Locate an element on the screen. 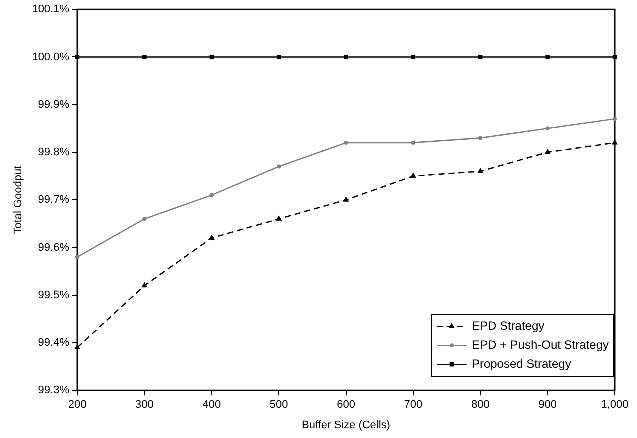 This screenshot has height=438, width=637. legend-label: EPD Strategy is located at coordinates (508, 325).